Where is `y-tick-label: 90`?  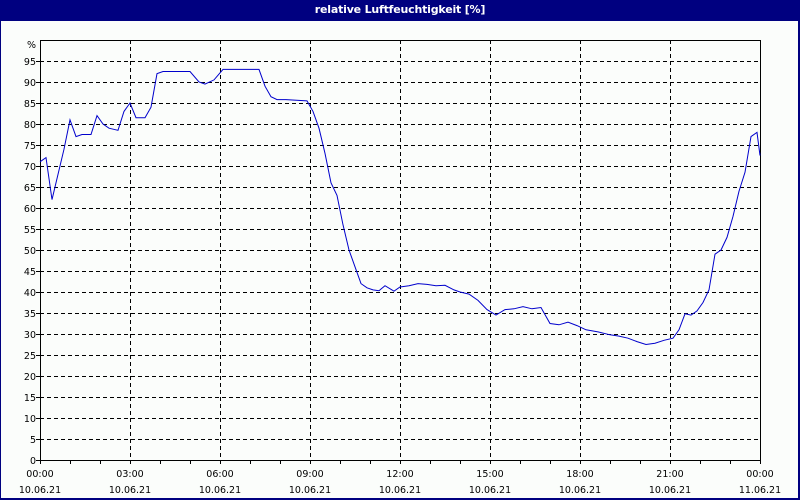 y-tick-label: 90 is located at coordinates (30, 83).